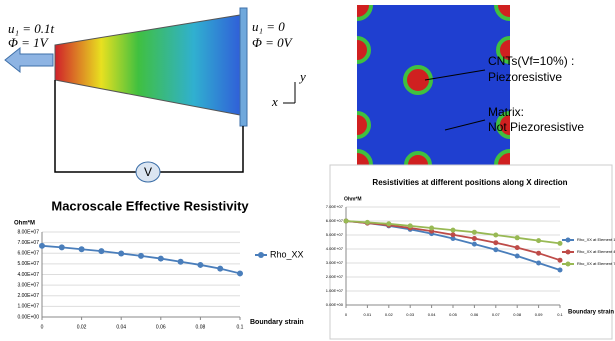 Image resolution: width=615 pixels, height=341 pixels. What do you see at coordinates (389, 314) in the screenshot?
I see `x-tick-label: 0.02` at bounding box center [389, 314].